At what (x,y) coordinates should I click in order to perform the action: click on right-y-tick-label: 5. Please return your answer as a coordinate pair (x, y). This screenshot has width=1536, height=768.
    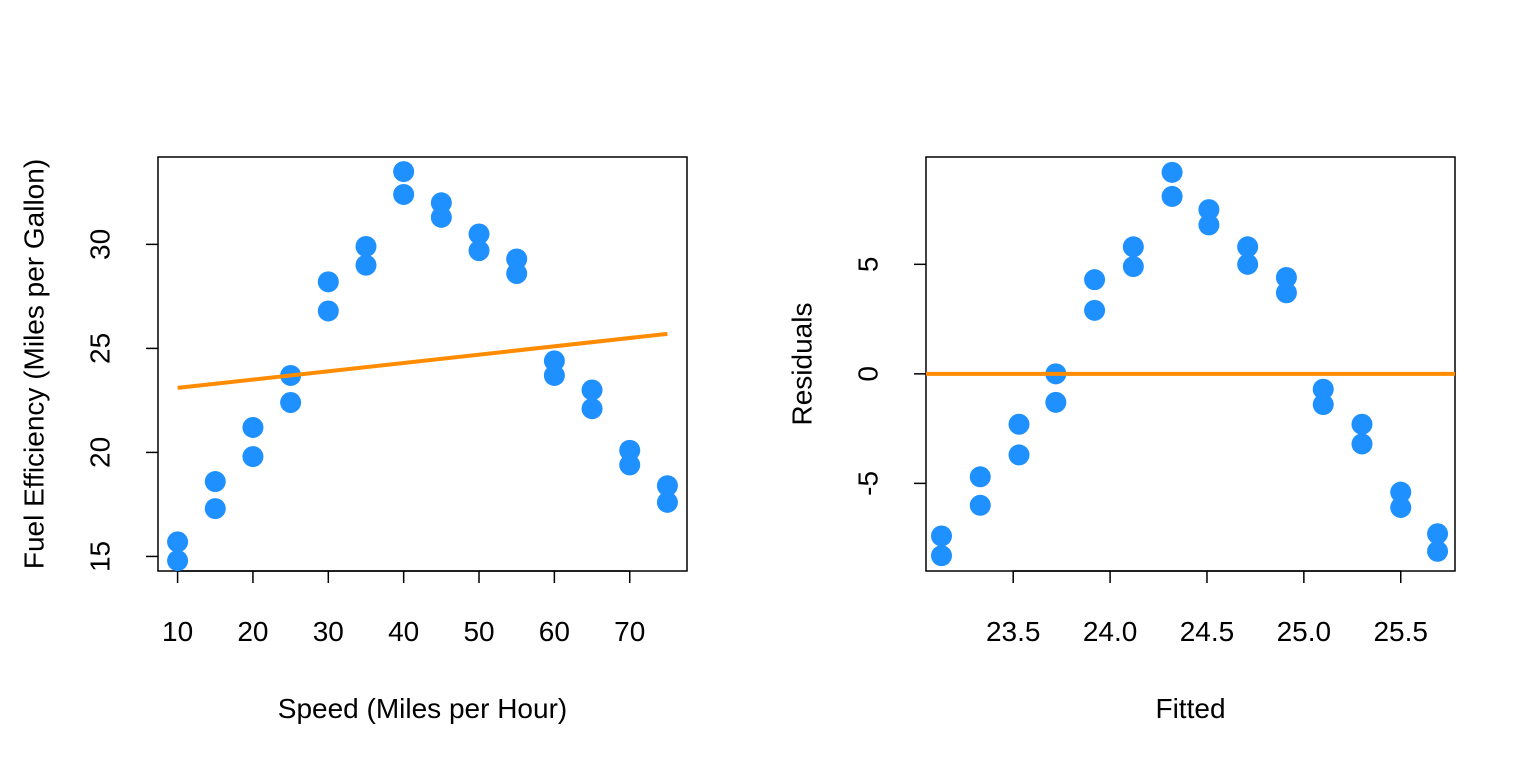
    Looking at the image, I should click on (868, 265).